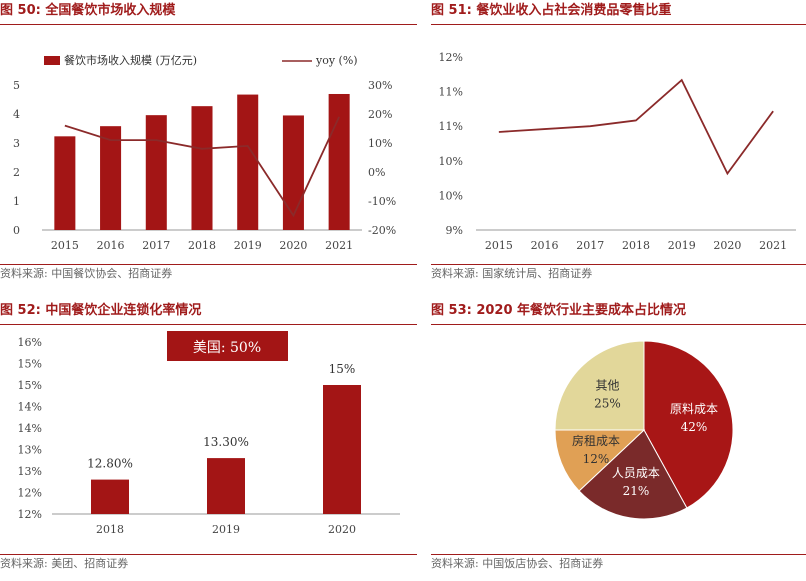 The height and width of the screenshot is (581, 806). What do you see at coordinates (52, 60) in the screenshot?
I see `legend-swatch-revenue` at bounding box center [52, 60].